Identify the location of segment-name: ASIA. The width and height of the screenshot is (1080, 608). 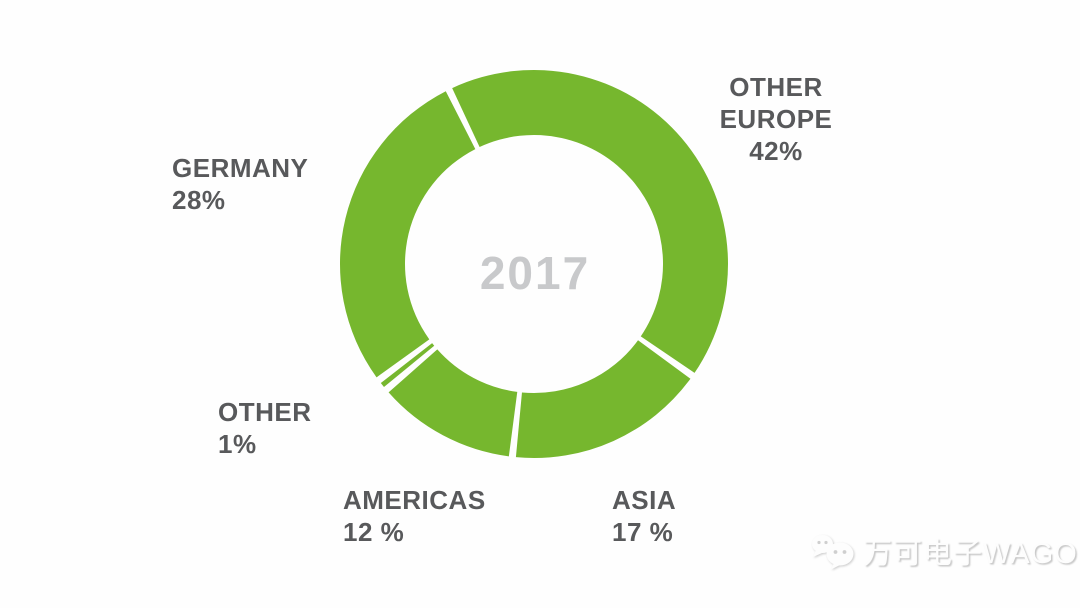
(644, 500).